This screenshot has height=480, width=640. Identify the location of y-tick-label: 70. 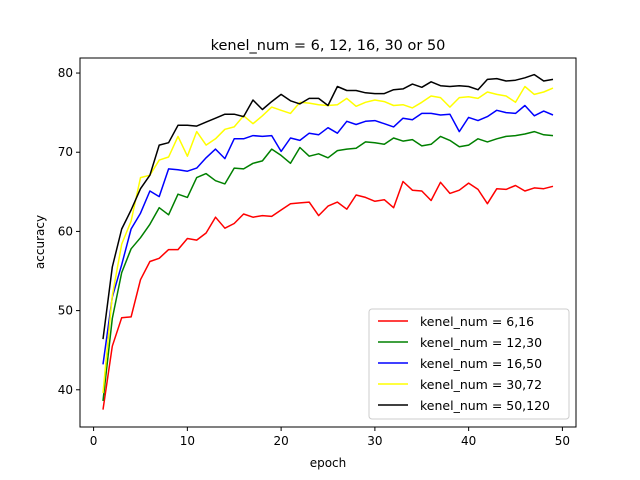
(65, 152).